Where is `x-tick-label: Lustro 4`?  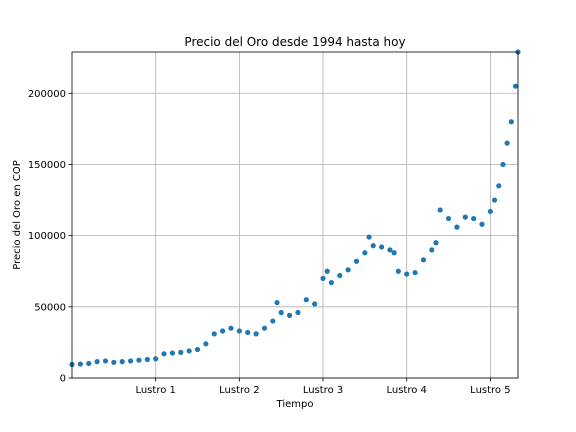
x-tick-label: Lustro 4 is located at coordinates (406, 390).